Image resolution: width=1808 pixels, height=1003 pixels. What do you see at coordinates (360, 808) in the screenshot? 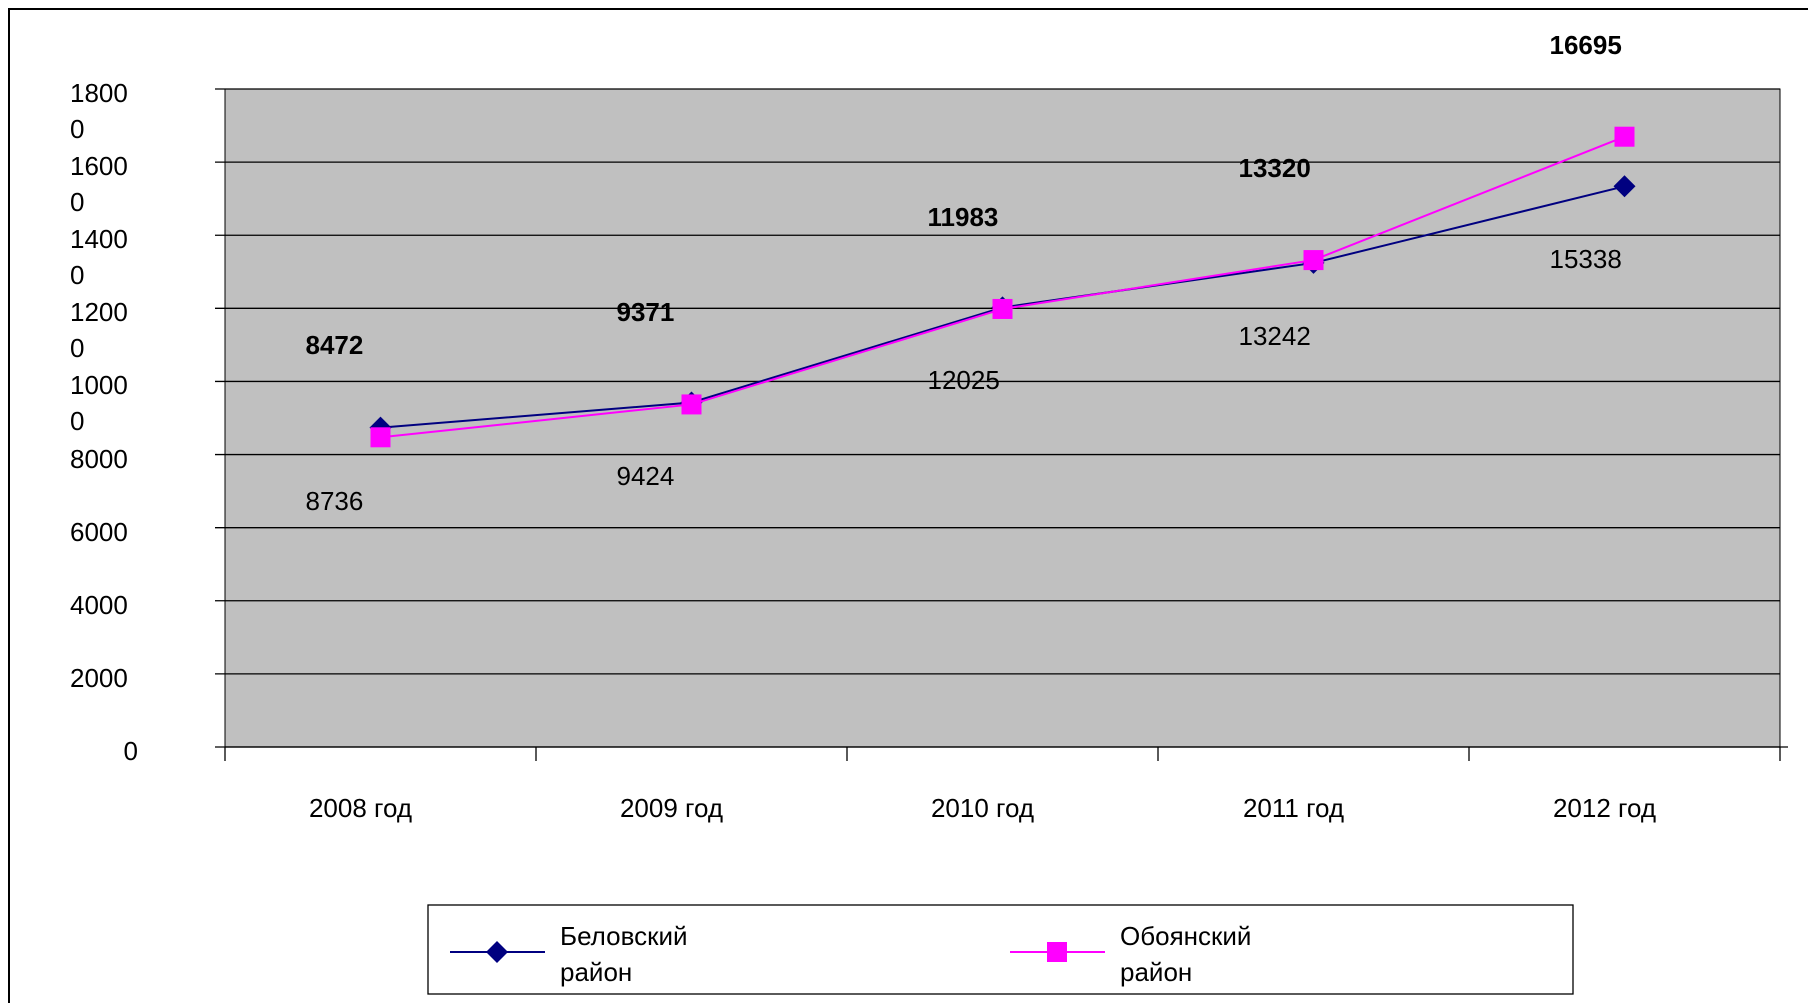
I see `x-tick-label: 2008 год` at bounding box center [360, 808].